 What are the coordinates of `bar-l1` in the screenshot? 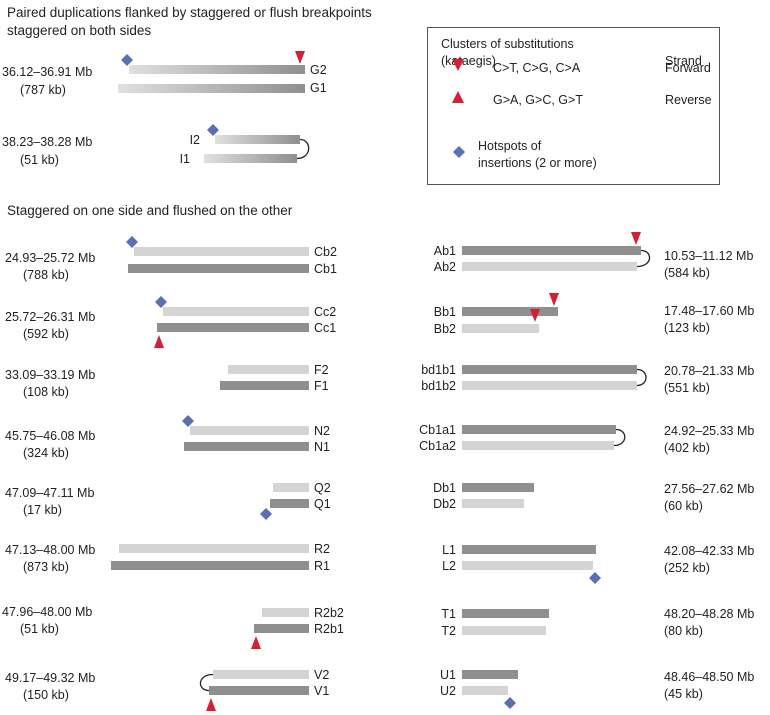 It's located at (529, 549).